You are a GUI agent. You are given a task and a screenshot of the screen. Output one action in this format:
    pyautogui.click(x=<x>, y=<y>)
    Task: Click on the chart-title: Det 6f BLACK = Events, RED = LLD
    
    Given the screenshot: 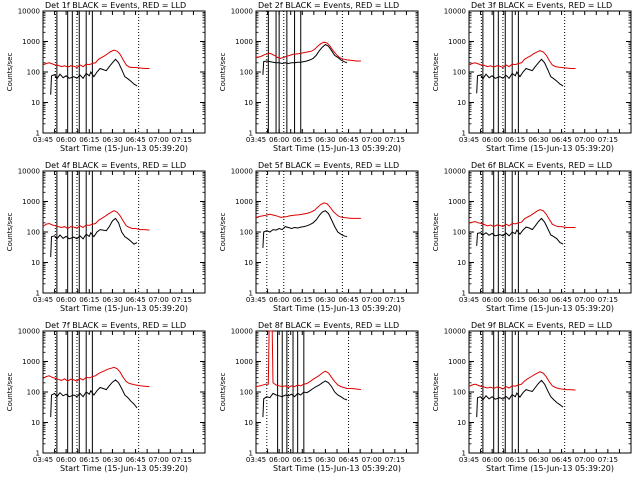 What is the action you would take?
    pyautogui.click(x=541, y=165)
    